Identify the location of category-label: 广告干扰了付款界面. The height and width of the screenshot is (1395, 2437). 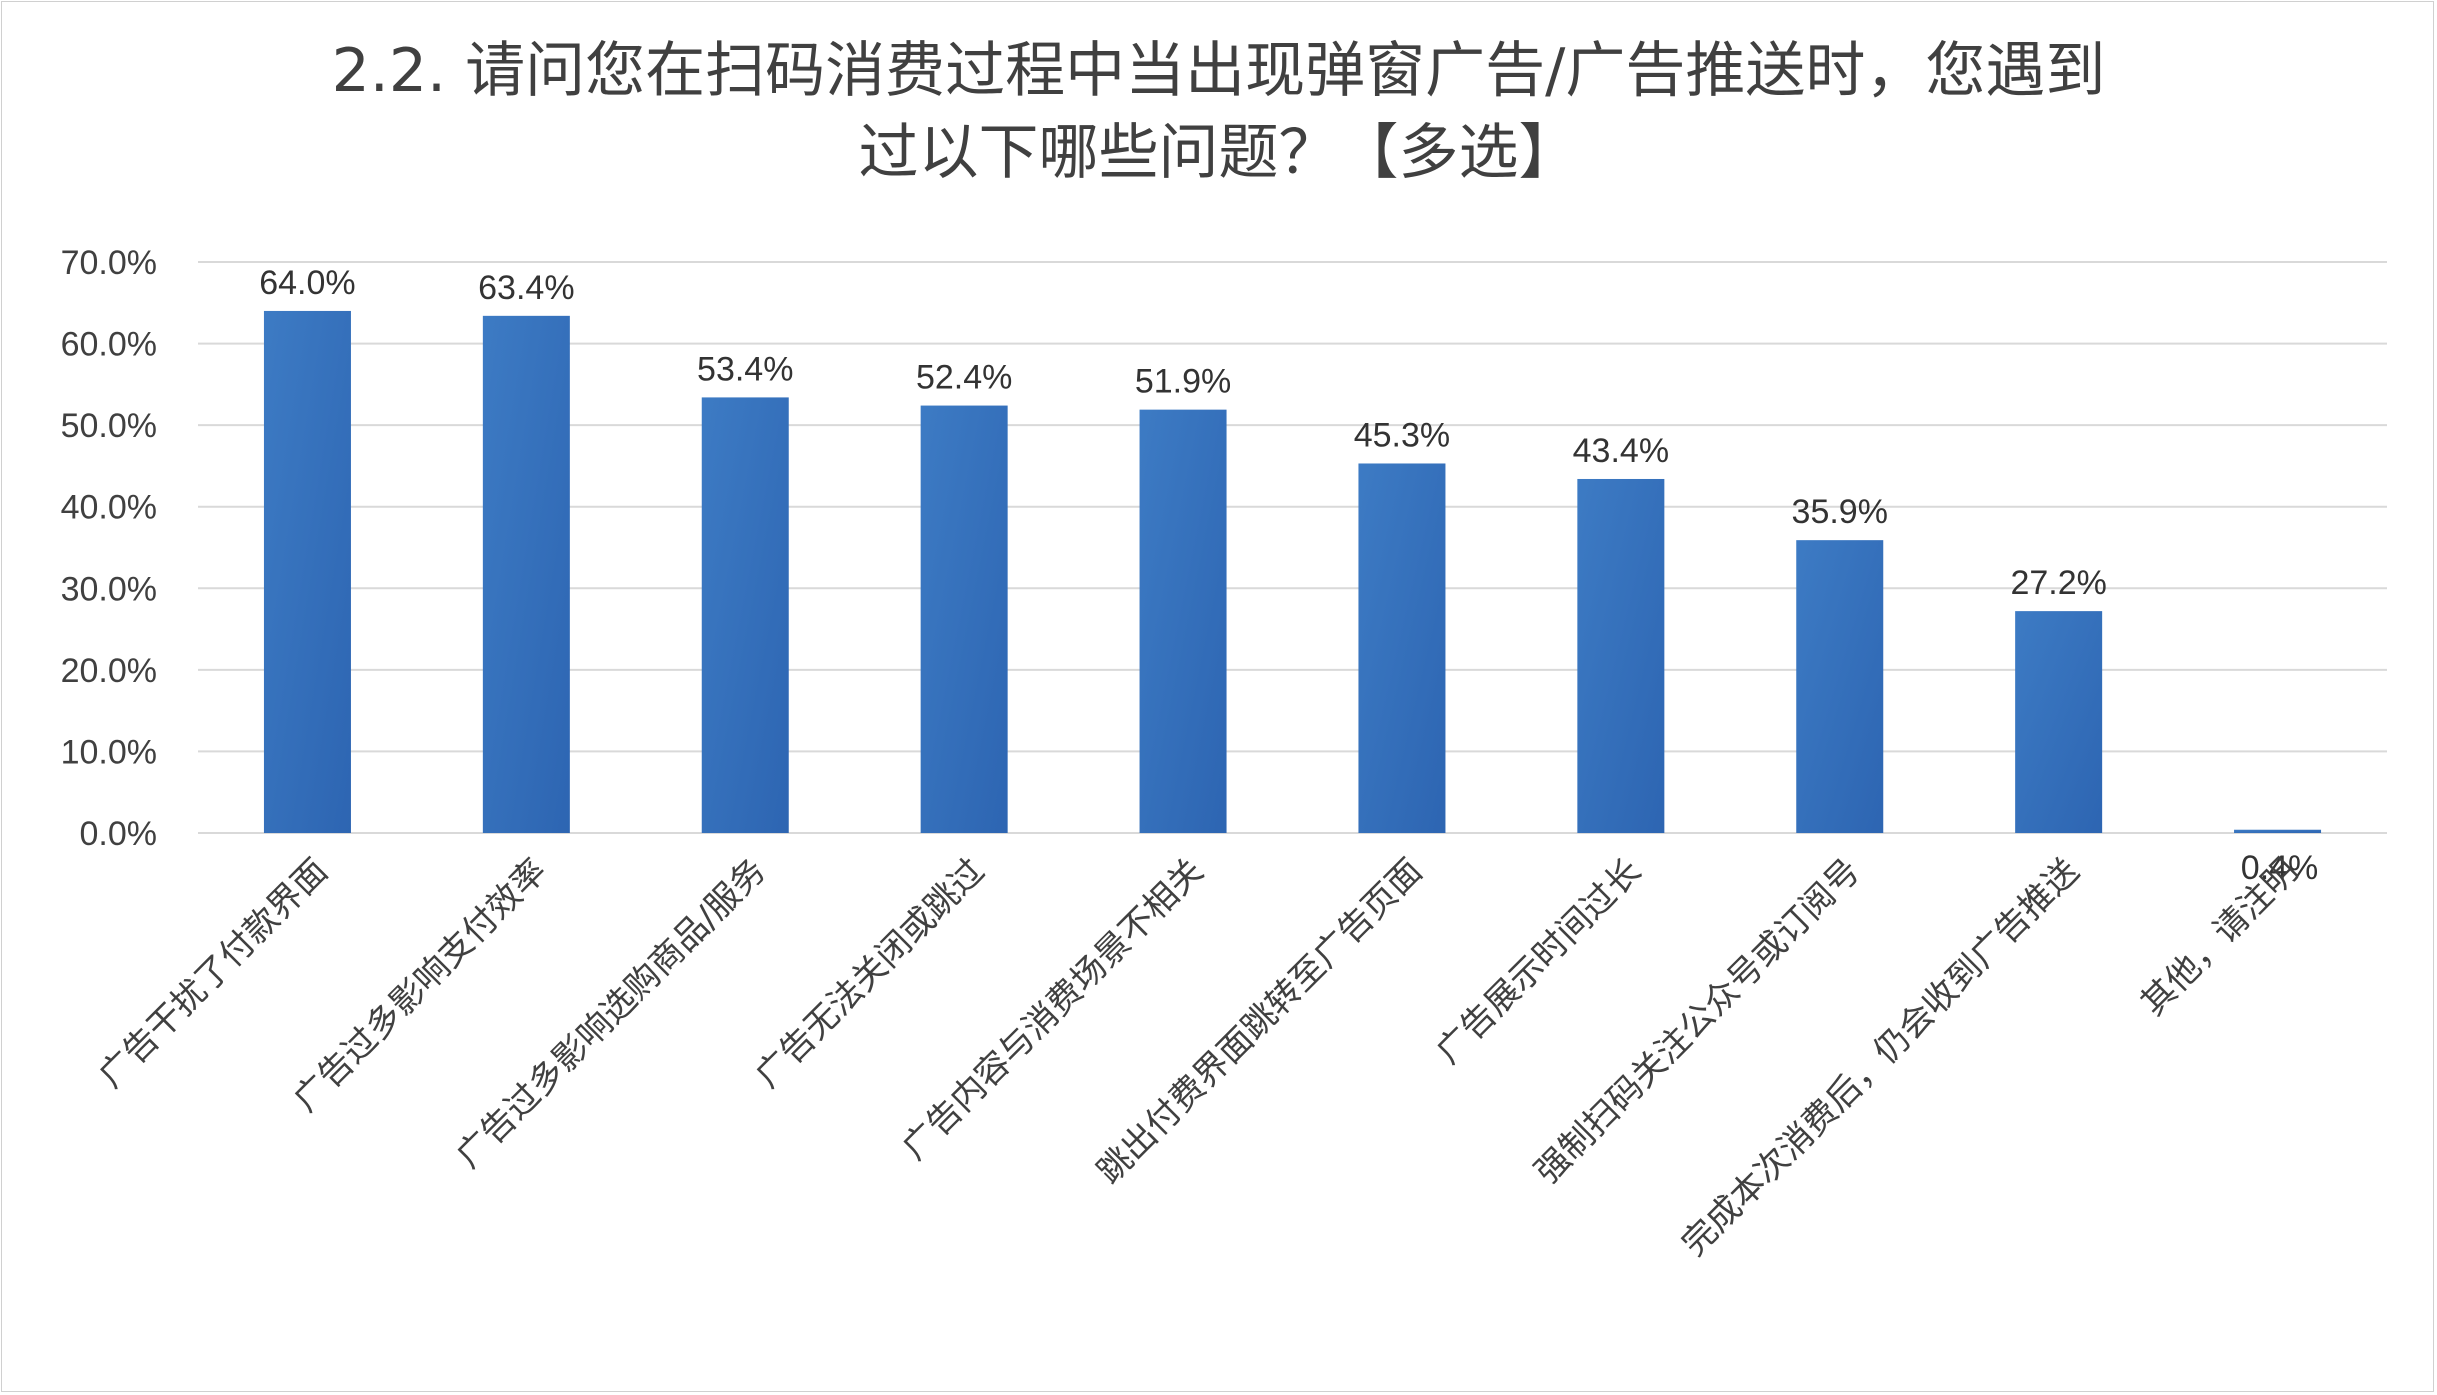
(213, 973).